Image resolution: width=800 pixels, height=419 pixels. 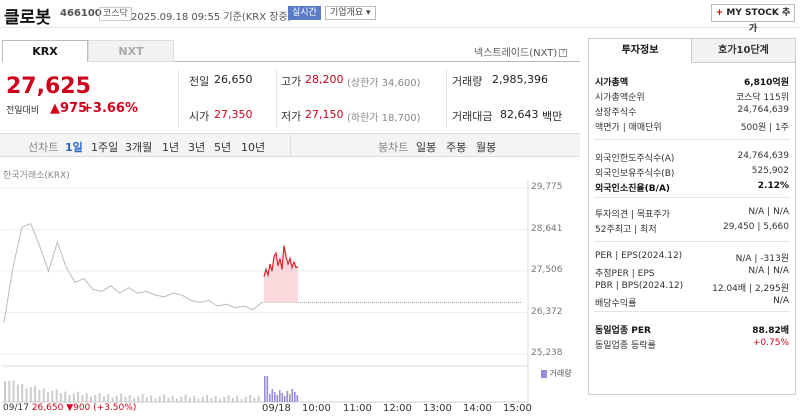 I want to click on info-row: 상장주식수 24,764,639, so click(x=692, y=112).